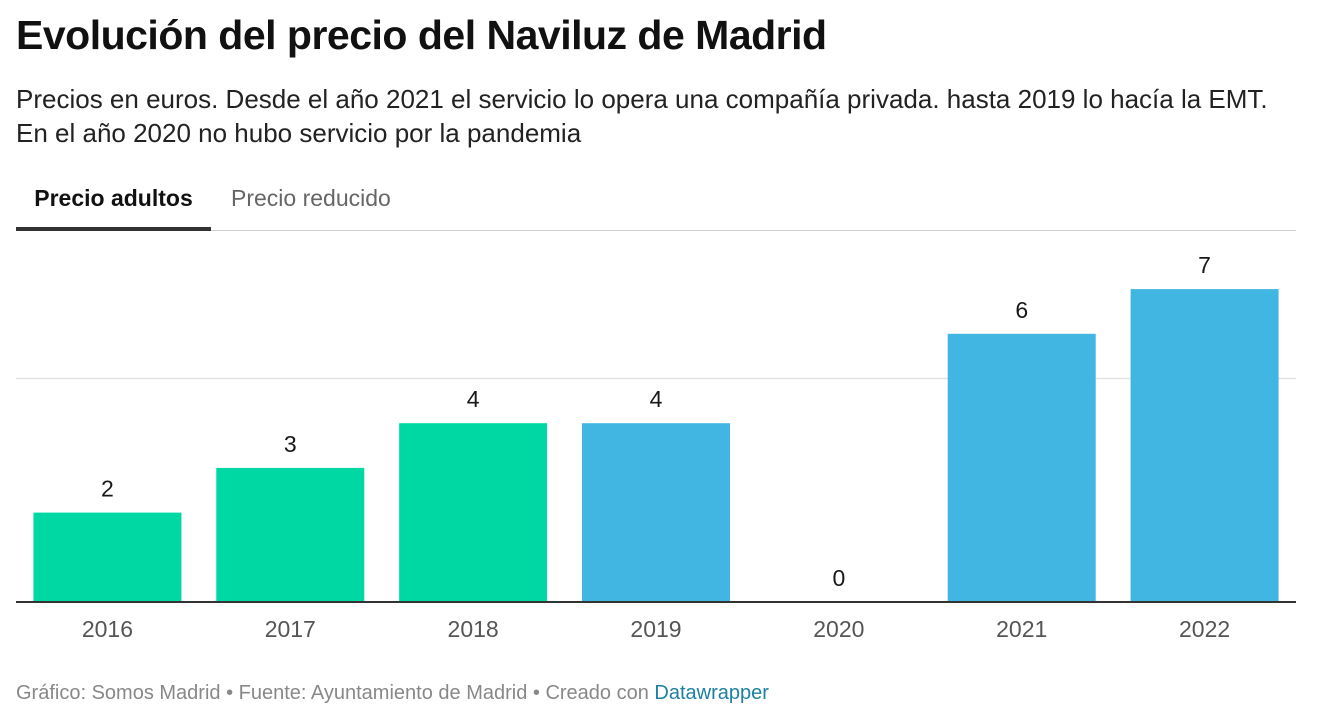 The image size is (1330, 728). What do you see at coordinates (655, 629) in the screenshot?
I see `x-tick-2019: 2019` at bounding box center [655, 629].